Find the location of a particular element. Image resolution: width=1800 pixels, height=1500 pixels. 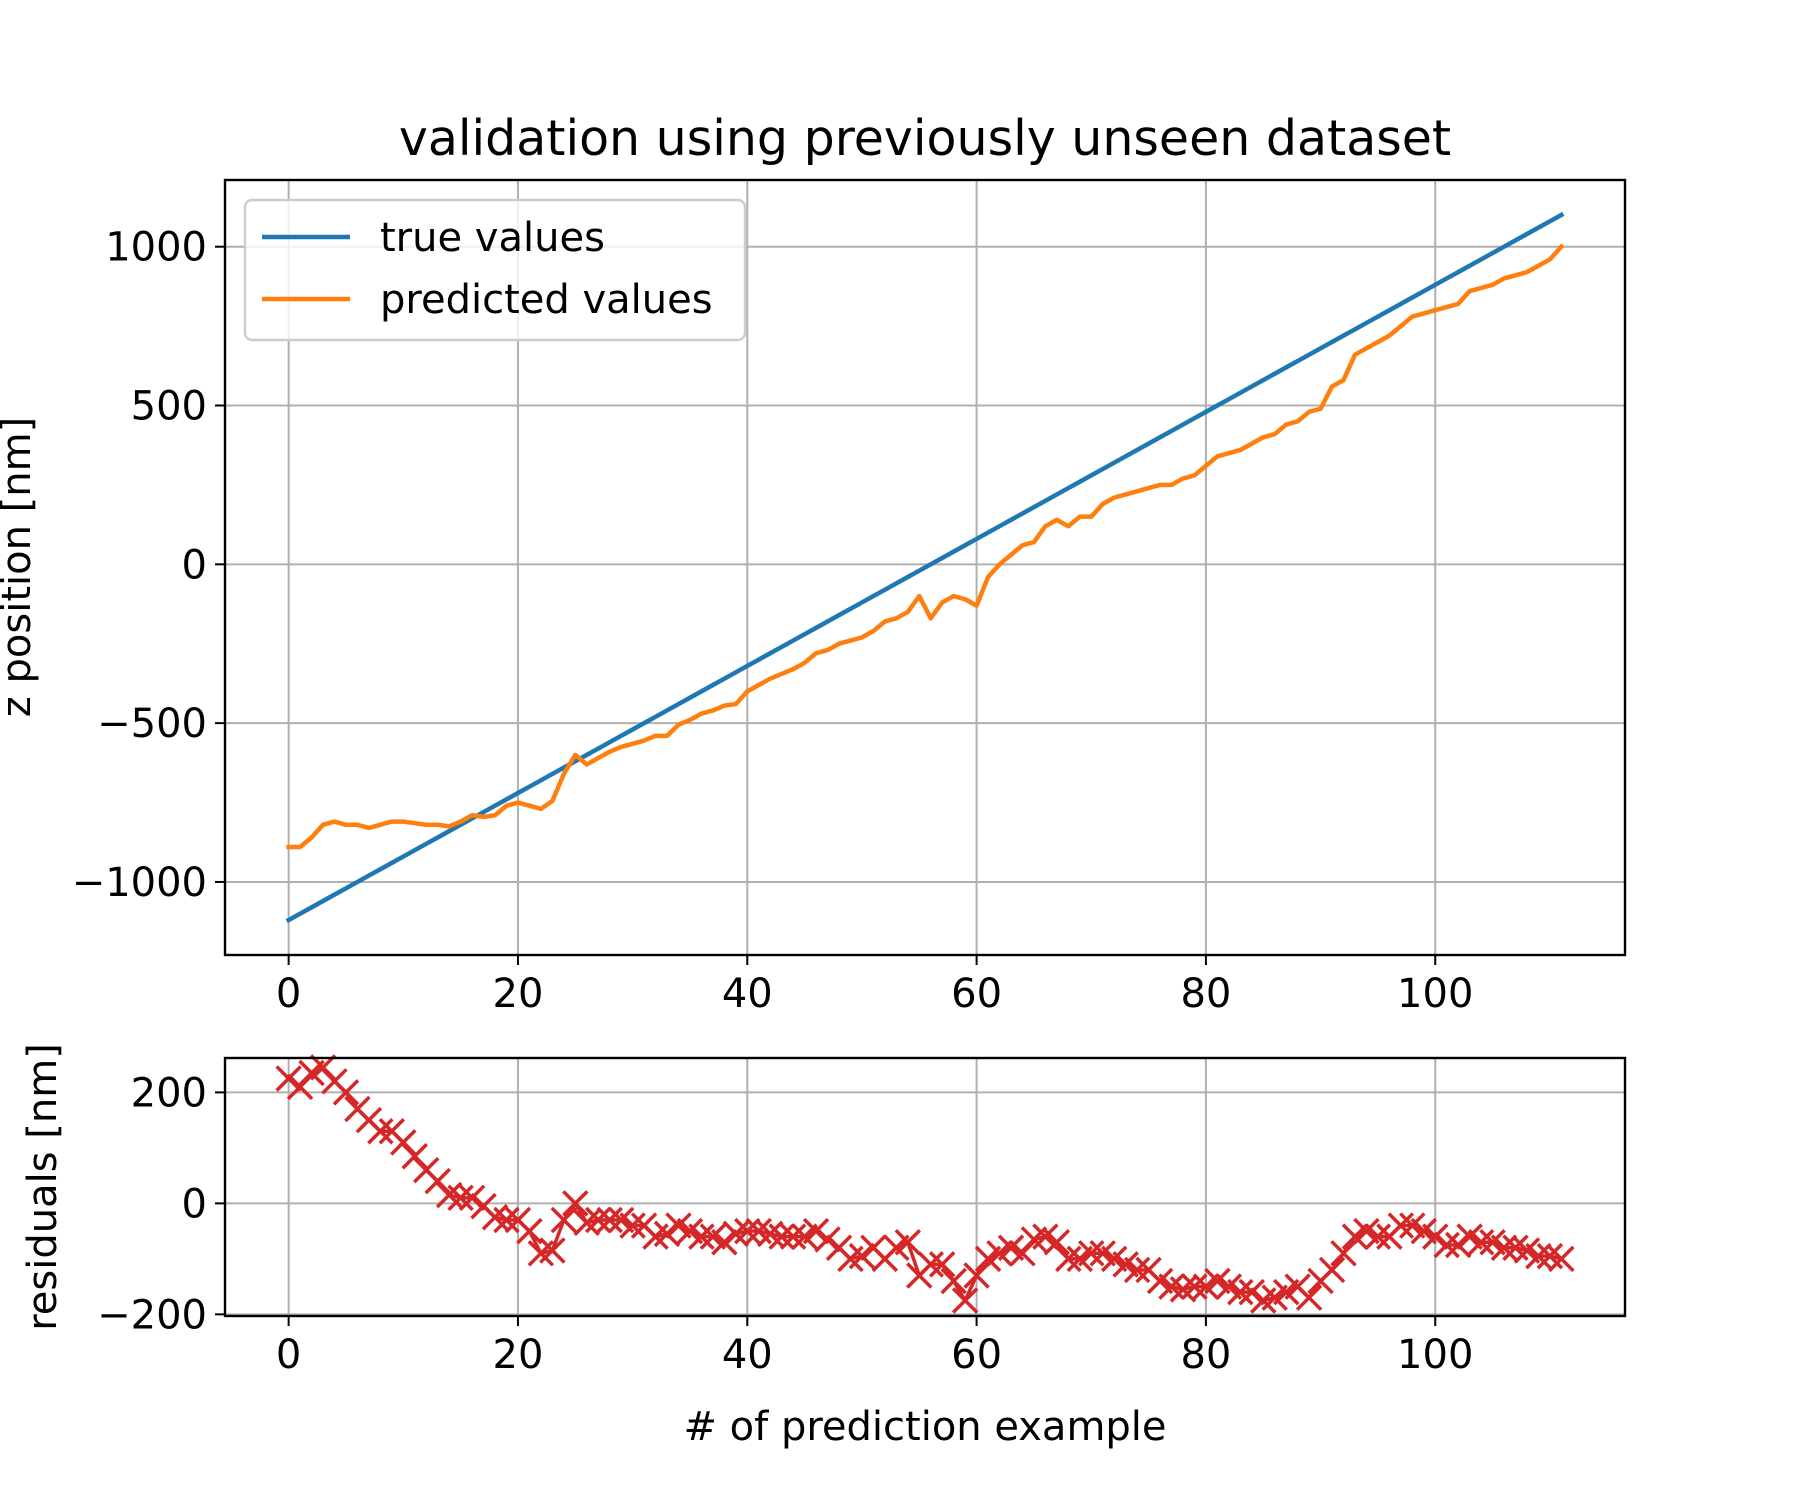

legend-frame is located at coordinates (495, 270).